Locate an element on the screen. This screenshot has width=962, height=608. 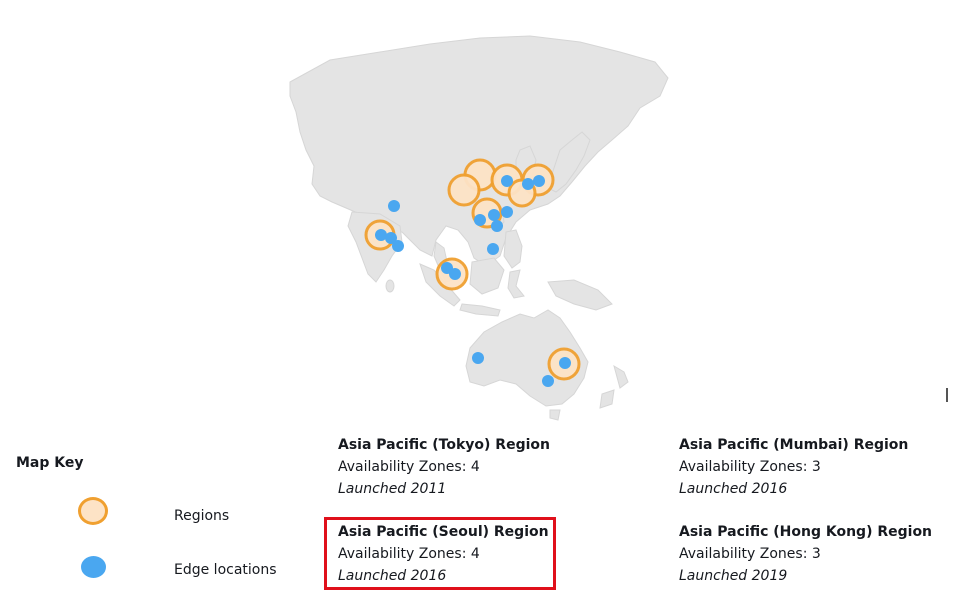
region-marker is located at coordinates (464, 190).